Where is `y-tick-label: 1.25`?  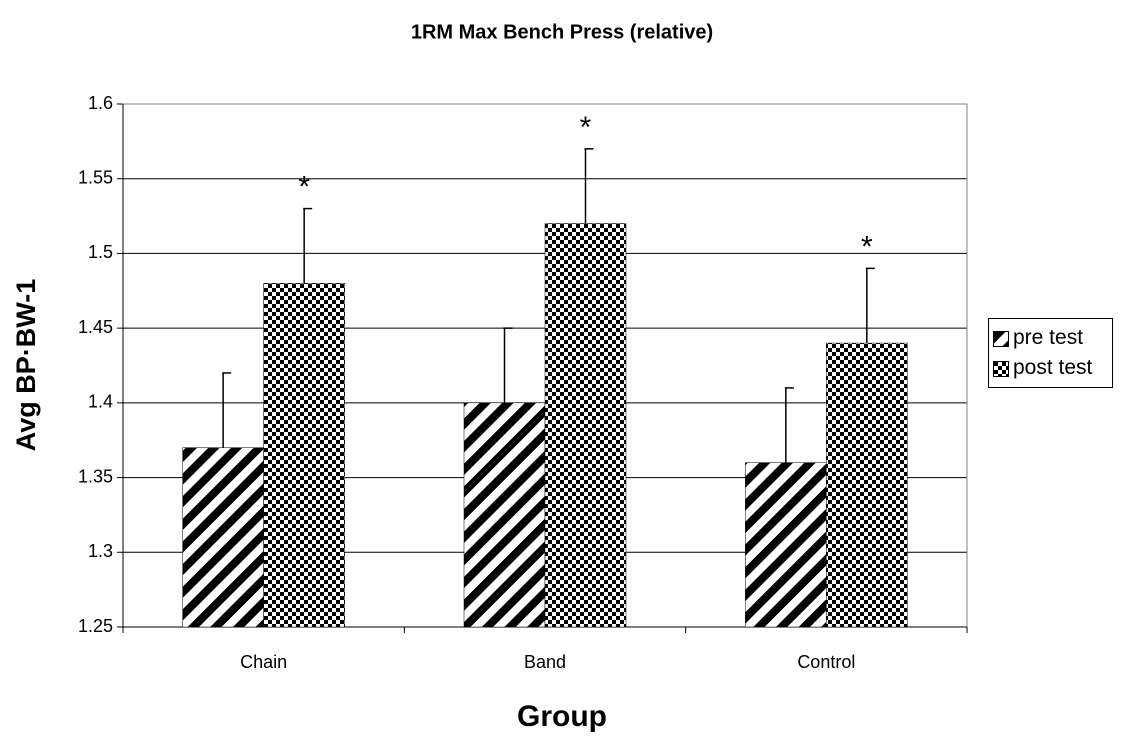 y-tick-label: 1.25 is located at coordinates (95, 626).